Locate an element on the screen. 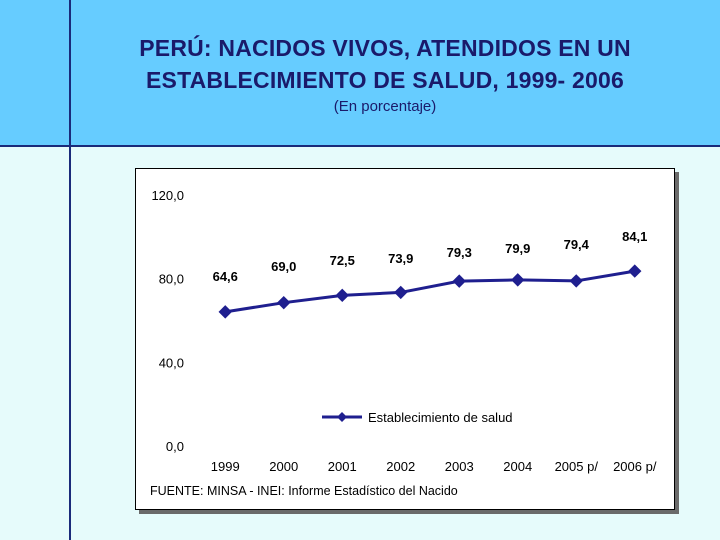  x-tick-label: 1999 is located at coordinates (225, 466).